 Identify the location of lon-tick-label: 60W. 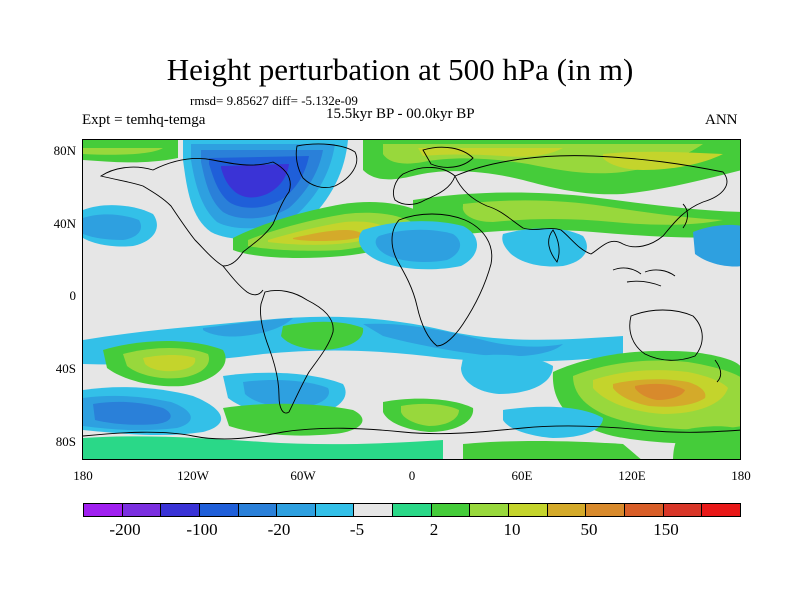
(303, 475).